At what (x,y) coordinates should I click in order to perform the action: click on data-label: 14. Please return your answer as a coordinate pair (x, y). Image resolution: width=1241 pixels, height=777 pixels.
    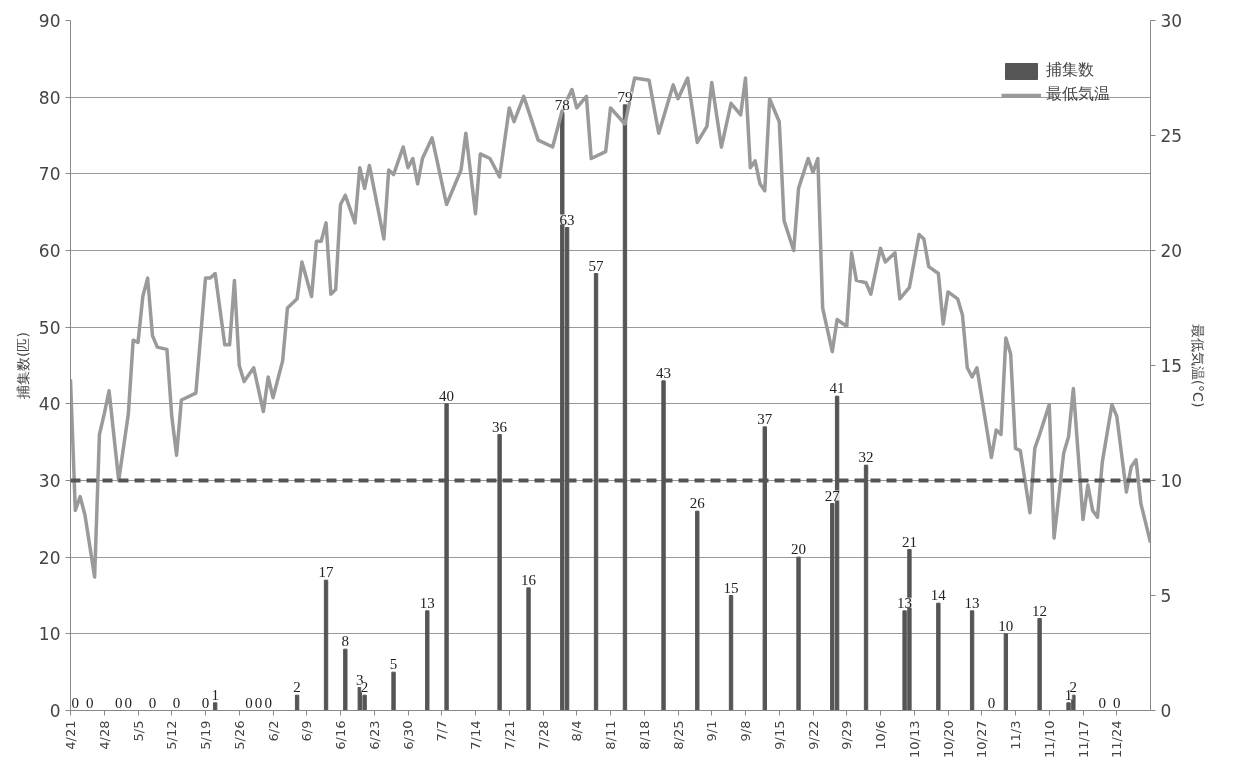
    Looking at the image, I should click on (938, 595).